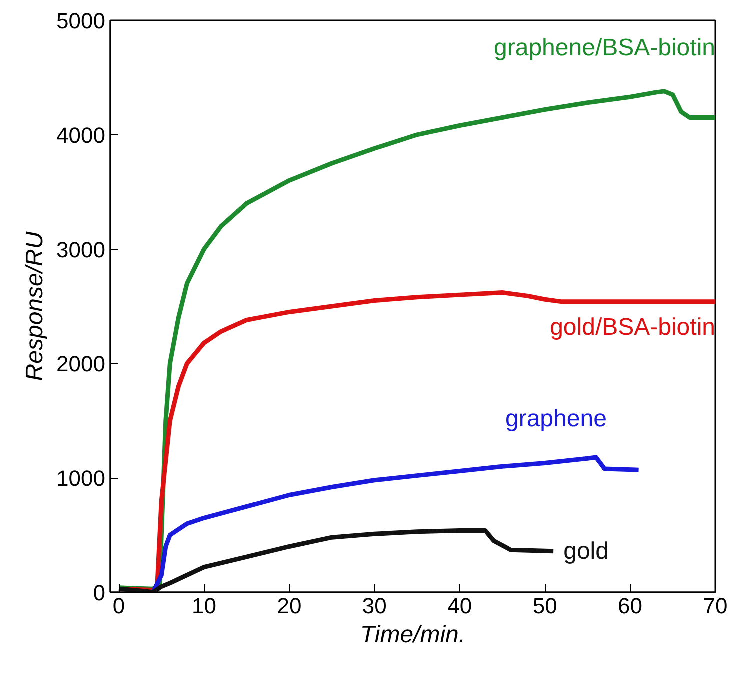 The height and width of the screenshot is (682, 748). I want to click on series-label: gold, so click(586, 551).